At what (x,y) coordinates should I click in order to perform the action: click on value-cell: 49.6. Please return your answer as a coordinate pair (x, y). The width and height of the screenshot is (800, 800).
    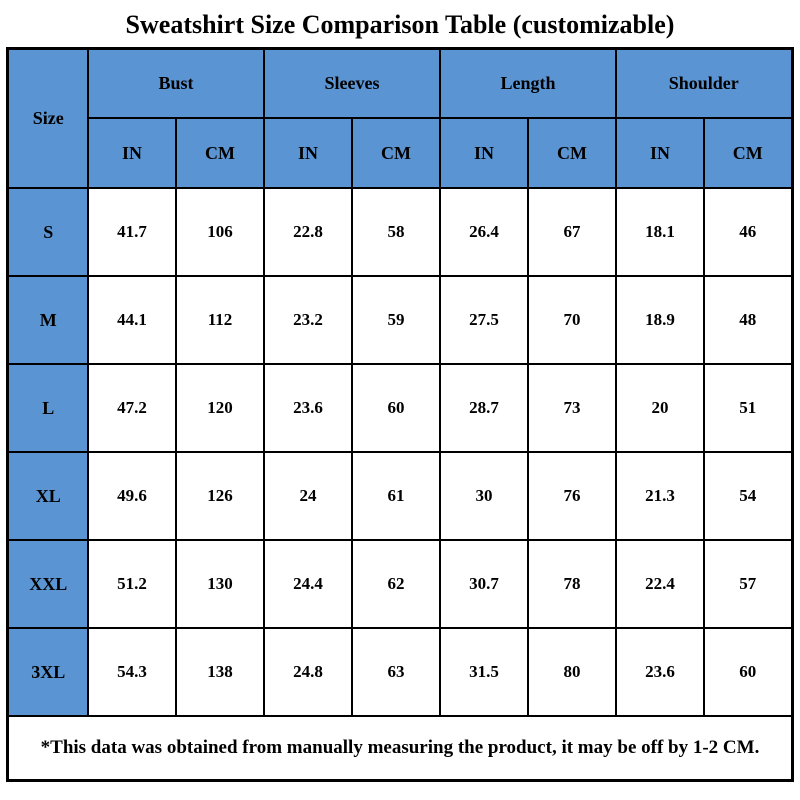
    Looking at the image, I should click on (131, 496).